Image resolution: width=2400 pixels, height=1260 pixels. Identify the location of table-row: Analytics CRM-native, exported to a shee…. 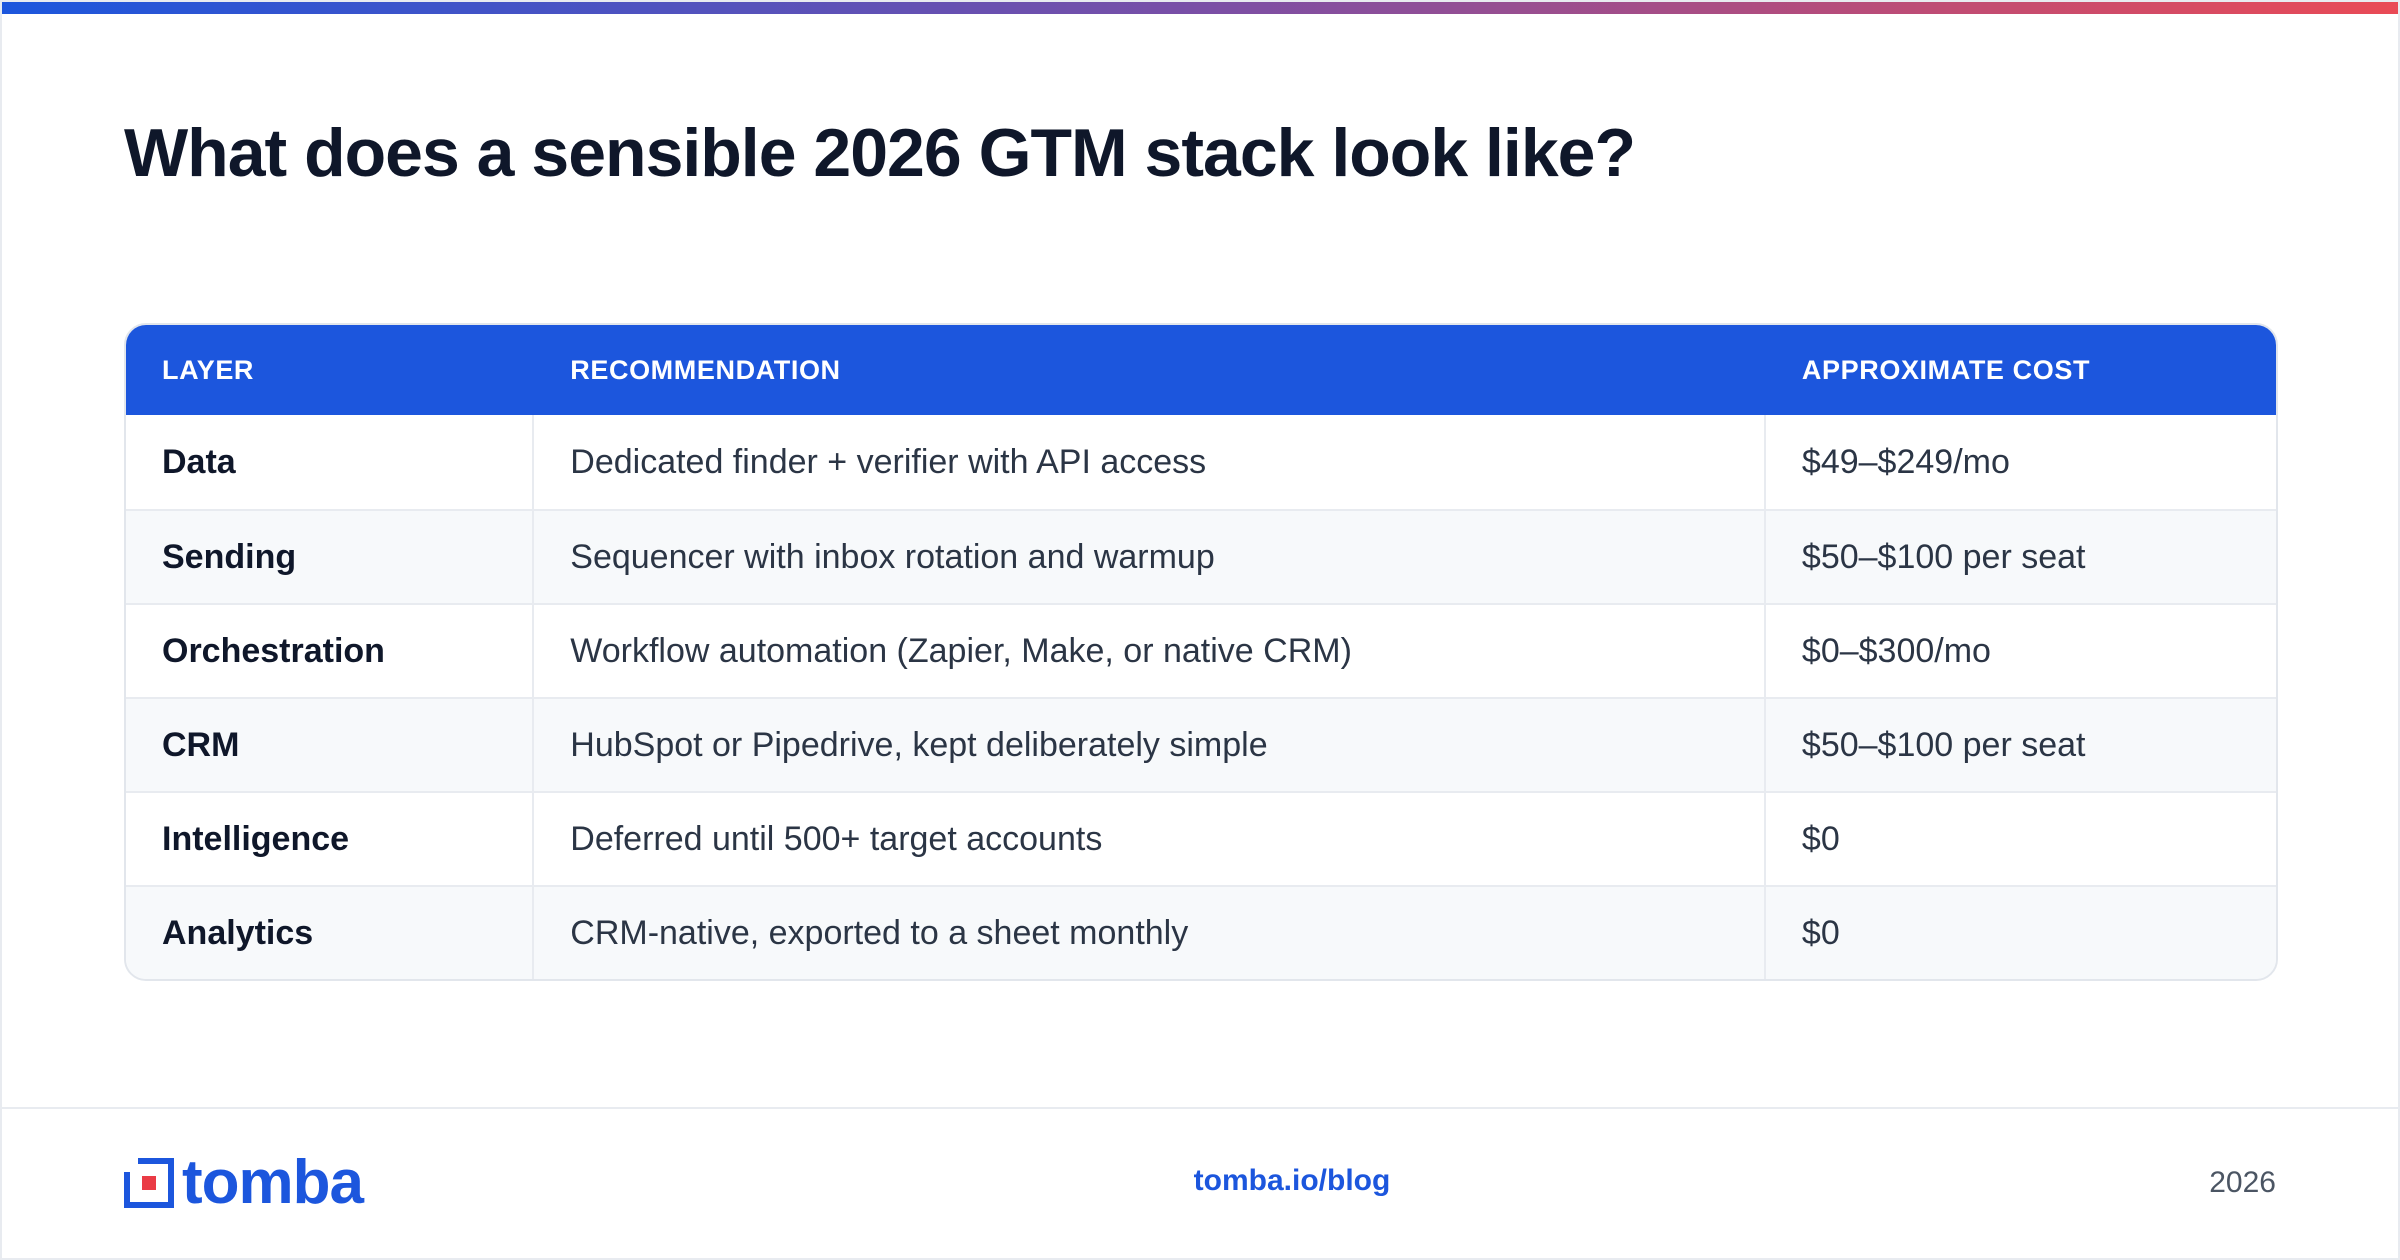
(1201, 932).